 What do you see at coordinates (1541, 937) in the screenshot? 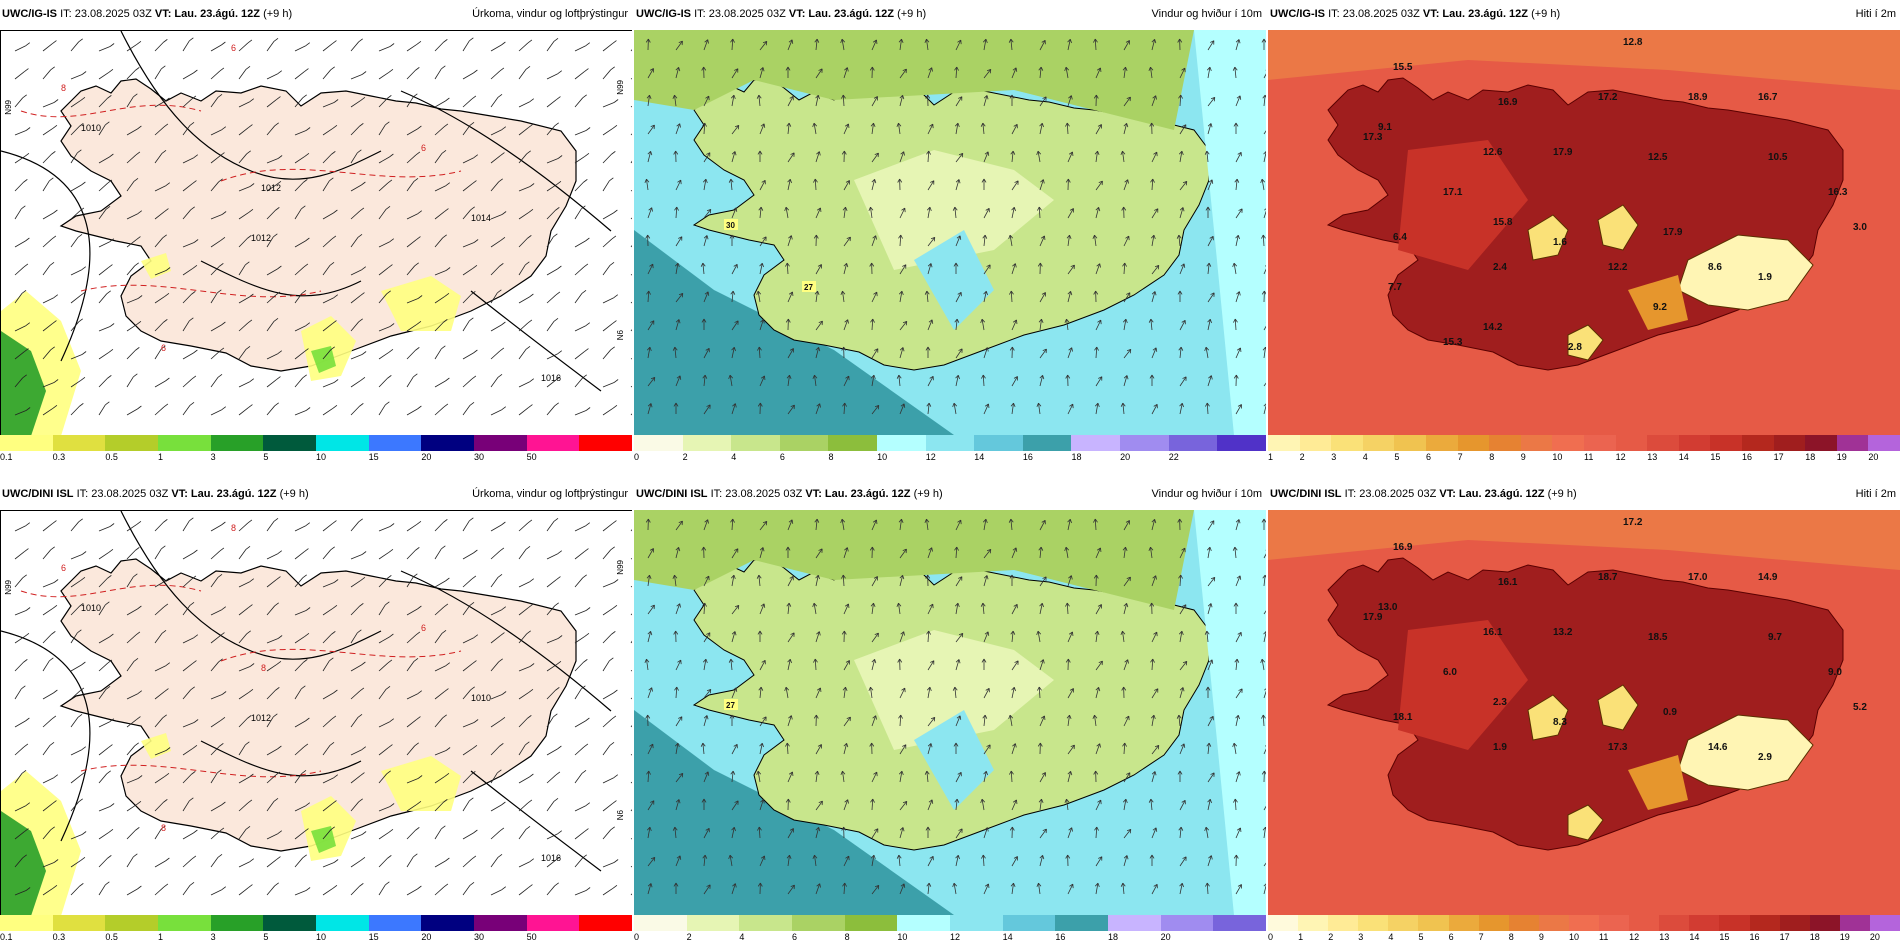
I see `colorbar-tick: 9` at bounding box center [1541, 937].